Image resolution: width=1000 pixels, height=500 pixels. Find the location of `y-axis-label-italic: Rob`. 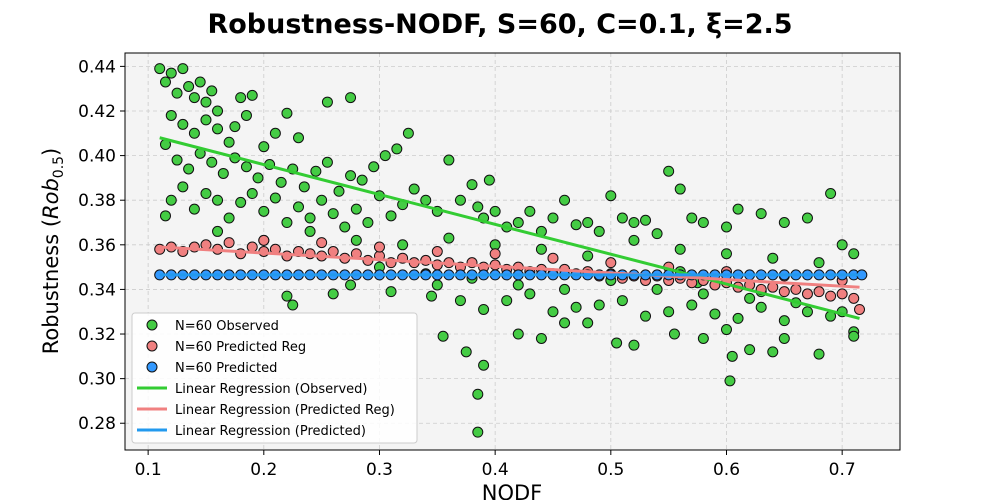

y-axis-label-italic: Rob is located at coordinates (51, 198).